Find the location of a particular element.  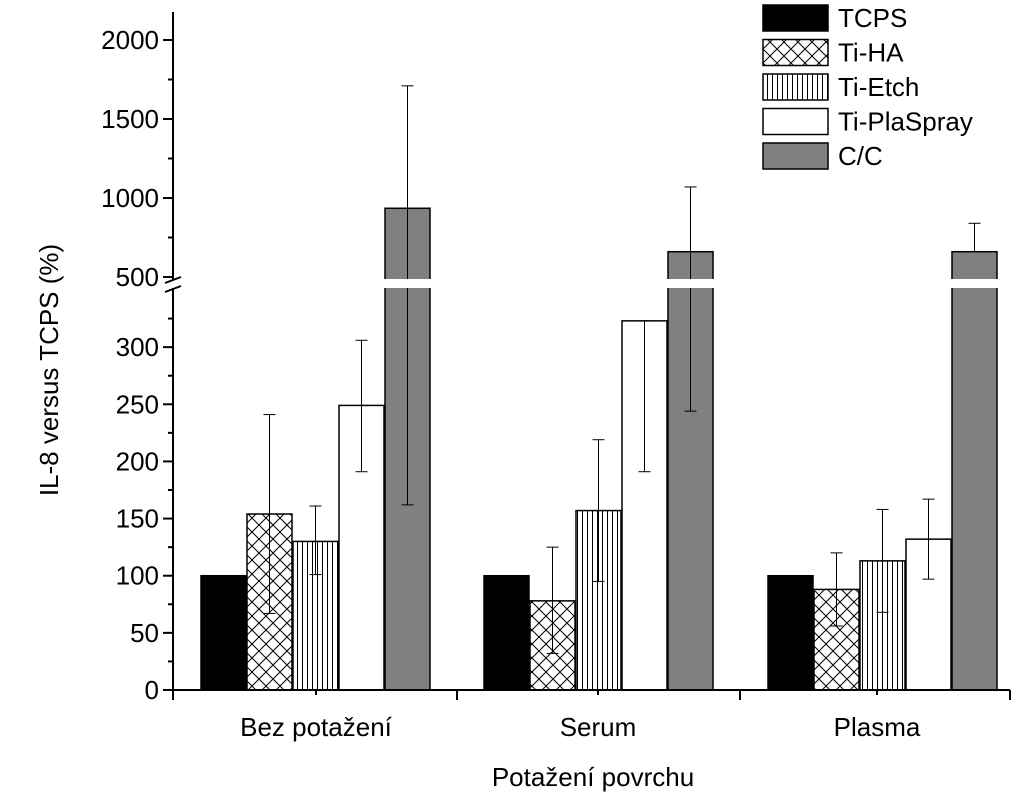

legend: TCPS Ti-HA Ti-Etch Ti-PlaSpray C/C is located at coordinates (867, 87).